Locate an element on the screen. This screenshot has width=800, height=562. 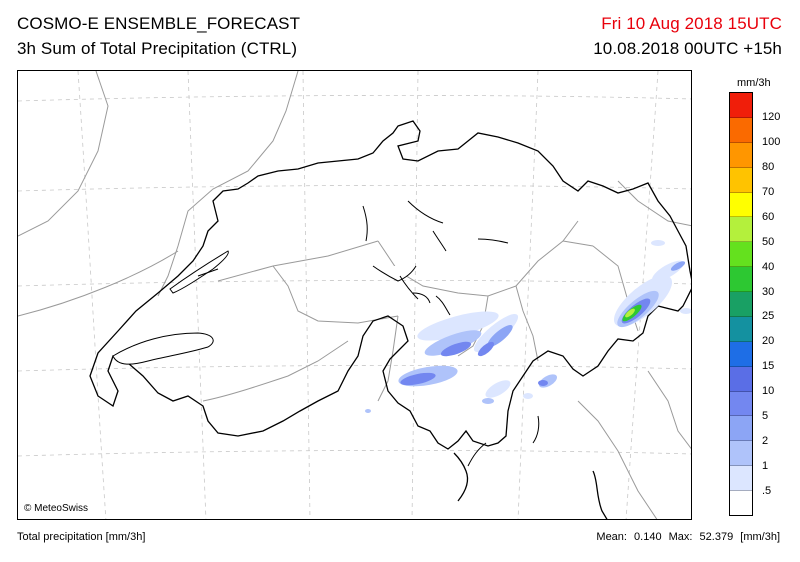
legend-tick-label: .5 is located at coordinates (767, 491).